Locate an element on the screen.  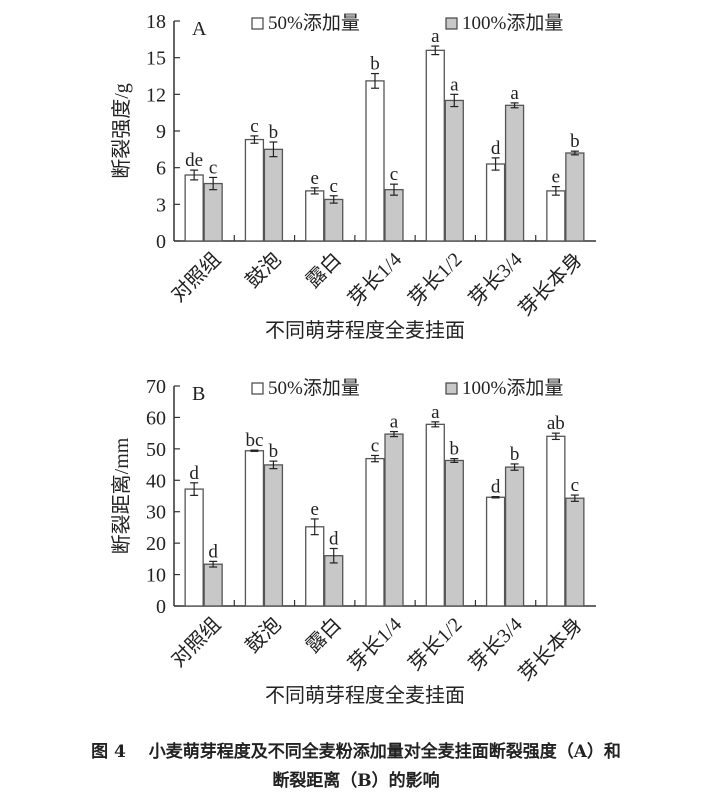
y-tick-label: 6 is located at coordinates (161, 169).